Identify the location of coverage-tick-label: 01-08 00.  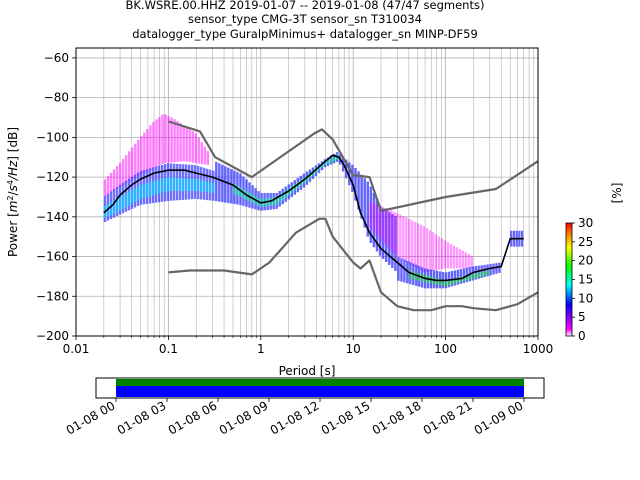
(91, 417).